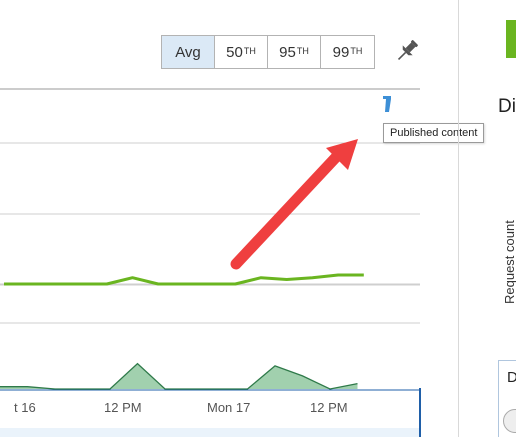 Image resolution: width=516 pixels, height=437 pixels. I want to click on agg-p50-suffix: TH, so click(249, 51).